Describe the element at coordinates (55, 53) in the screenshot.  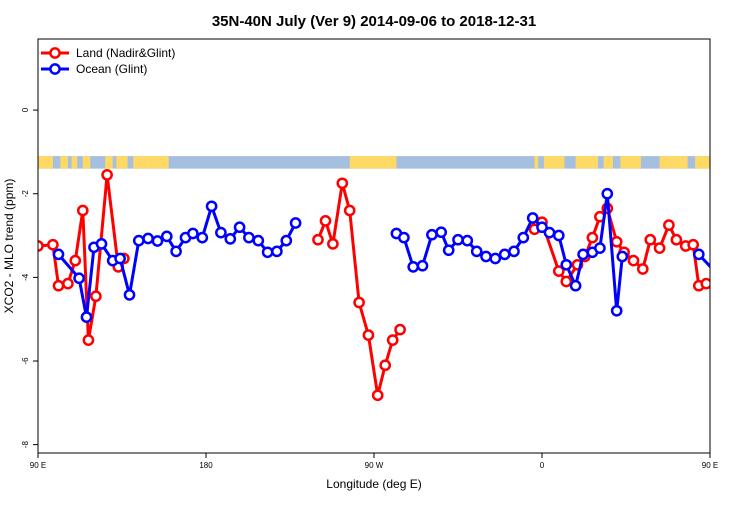
I see `legend-land-marker` at that location.